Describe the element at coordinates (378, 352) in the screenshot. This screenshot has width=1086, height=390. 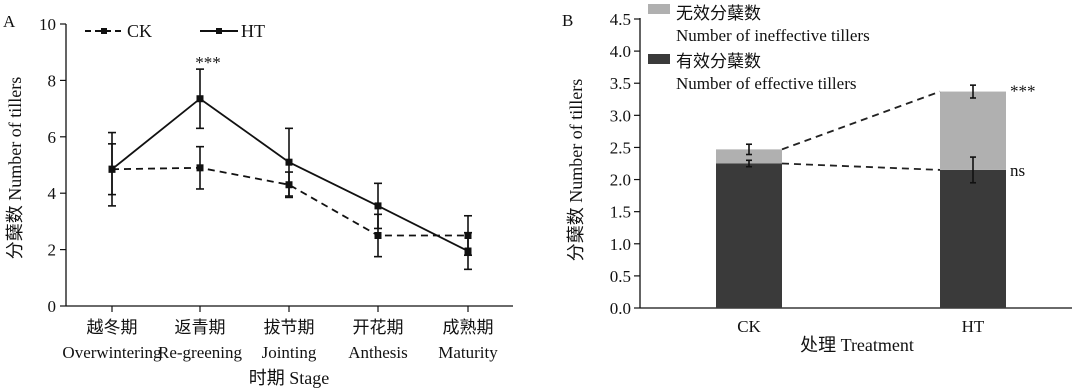
I see `x-tick-label-en: Anthesis` at that location.